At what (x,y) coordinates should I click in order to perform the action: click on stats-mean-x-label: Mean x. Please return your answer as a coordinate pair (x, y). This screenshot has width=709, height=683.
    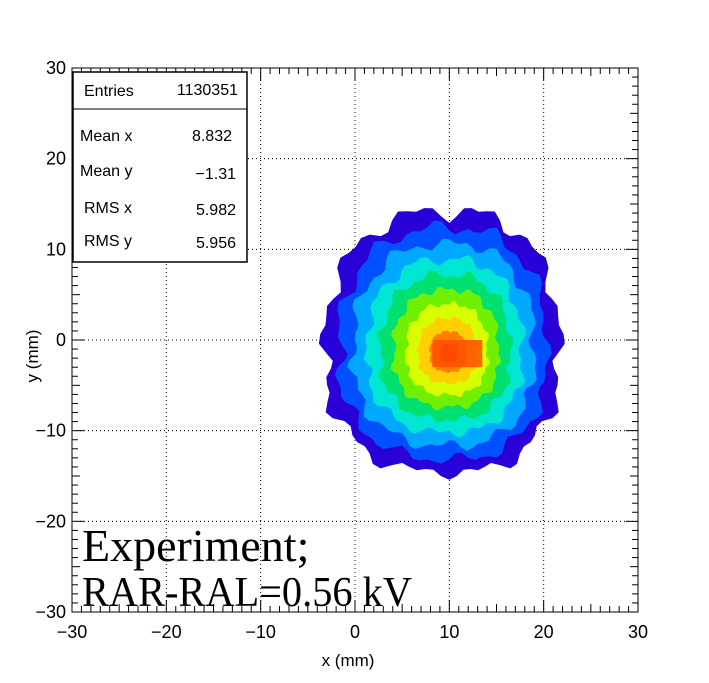
    Looking at the image, I should click on (106, 136).